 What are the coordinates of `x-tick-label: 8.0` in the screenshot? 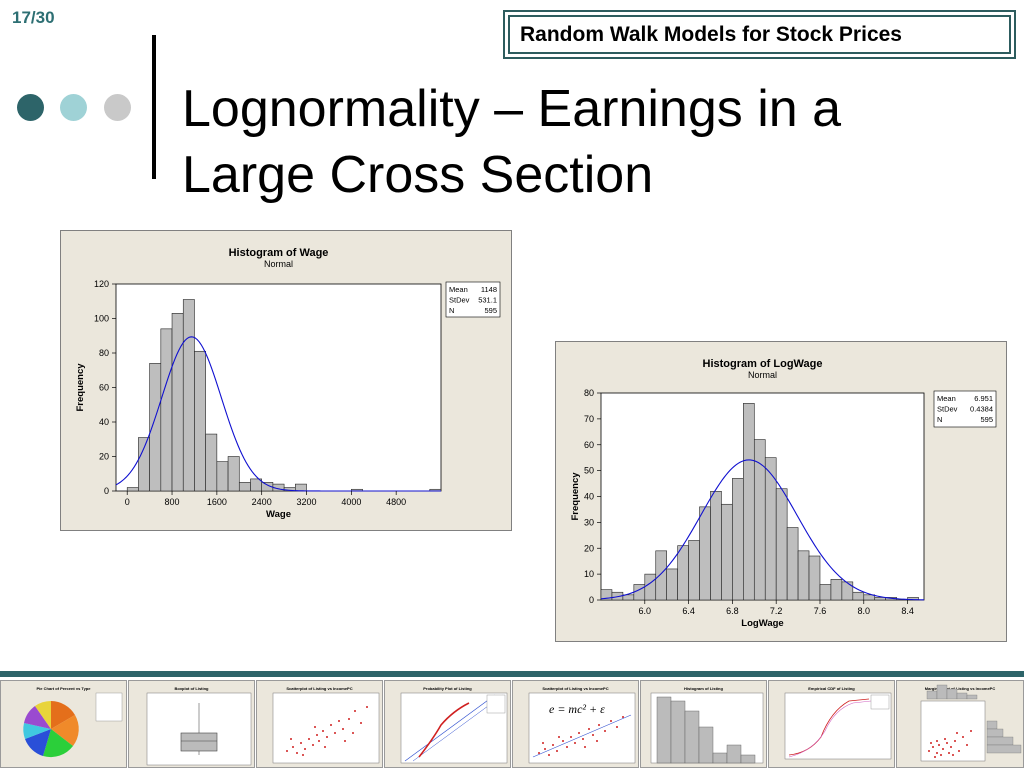 It's located at (864, 611).